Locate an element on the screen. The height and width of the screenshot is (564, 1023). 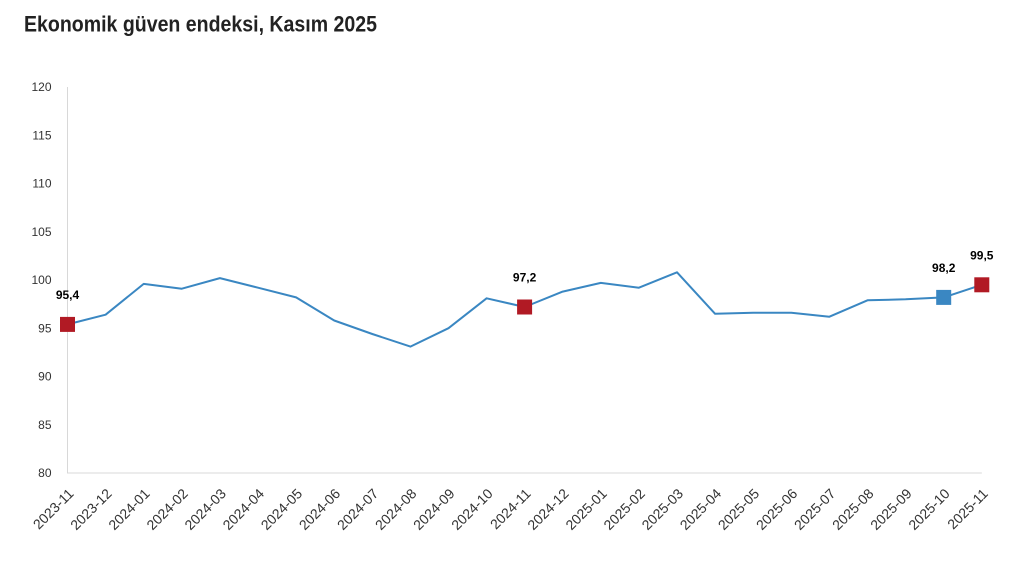
svg-text: 95 is located at coordinates (45, 328).